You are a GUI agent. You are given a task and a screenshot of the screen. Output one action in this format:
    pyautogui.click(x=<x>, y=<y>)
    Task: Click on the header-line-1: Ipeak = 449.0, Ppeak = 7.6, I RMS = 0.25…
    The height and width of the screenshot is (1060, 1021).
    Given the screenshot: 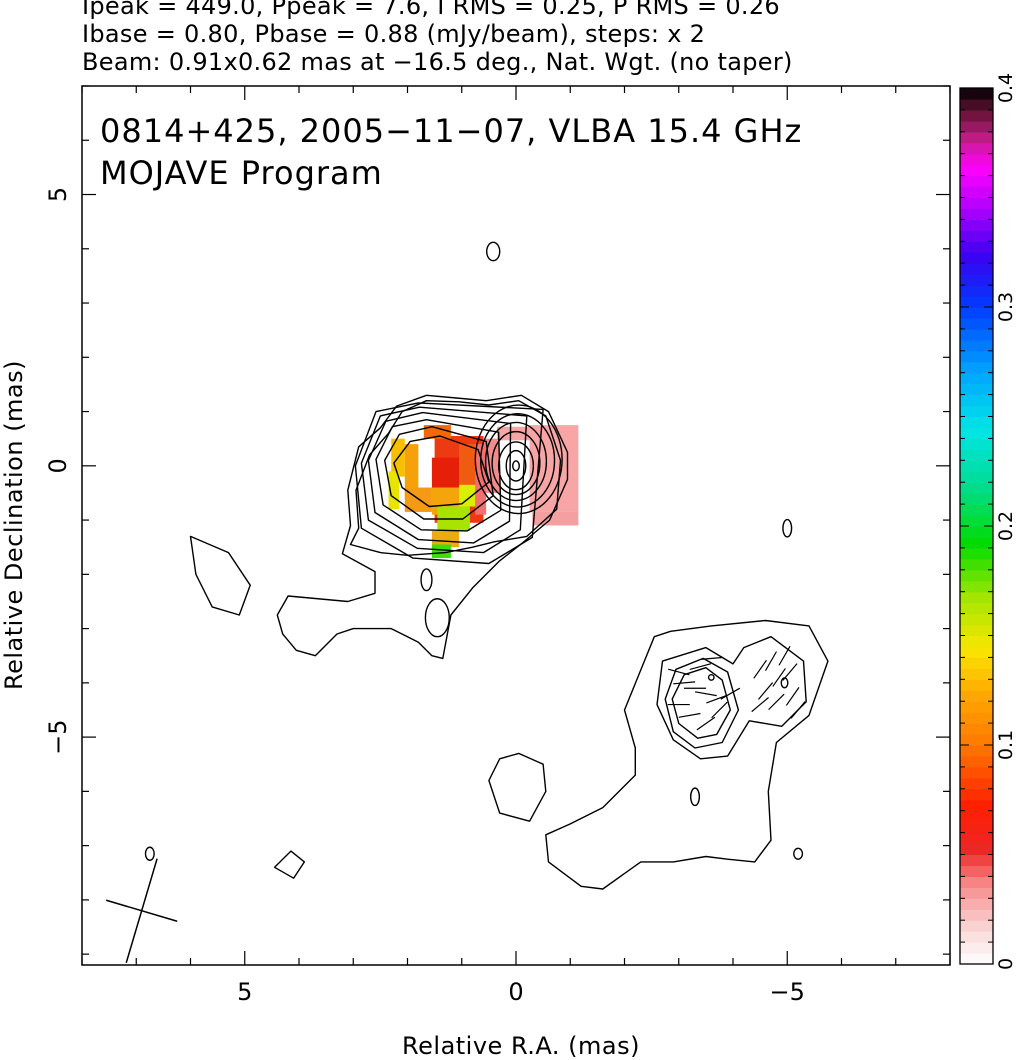 What is the action you would take?
    pyautogui.click(x=431, y=10)
    